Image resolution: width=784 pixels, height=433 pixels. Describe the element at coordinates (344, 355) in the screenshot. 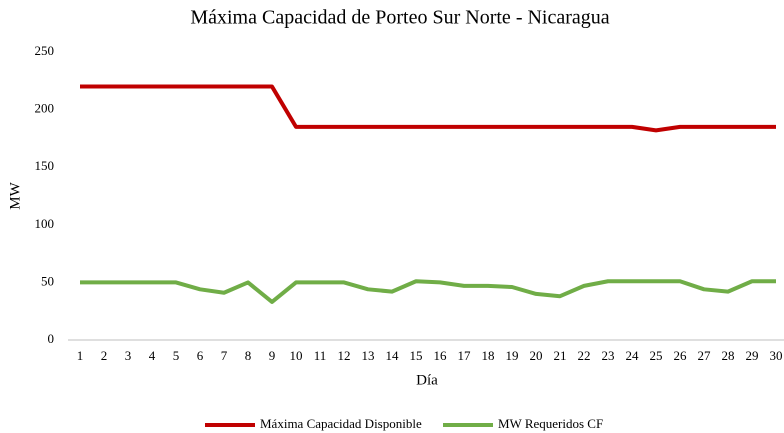

I see `x-tick-label: 12` at that location.